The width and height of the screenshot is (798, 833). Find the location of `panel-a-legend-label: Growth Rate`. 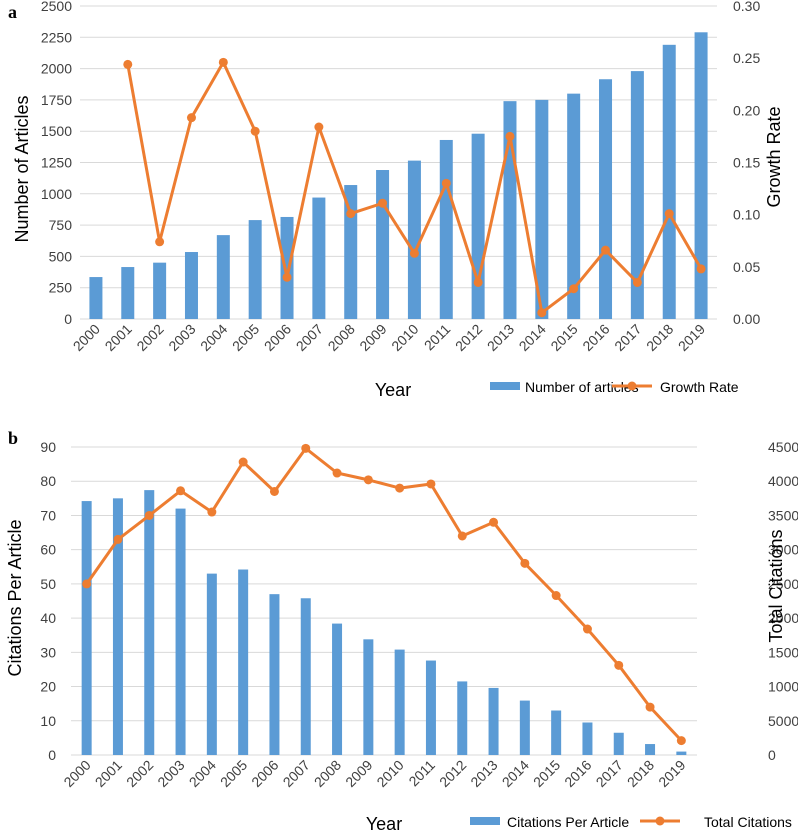

panel-a-legend-label: Growth Rate is located at coordinates (699, 387).